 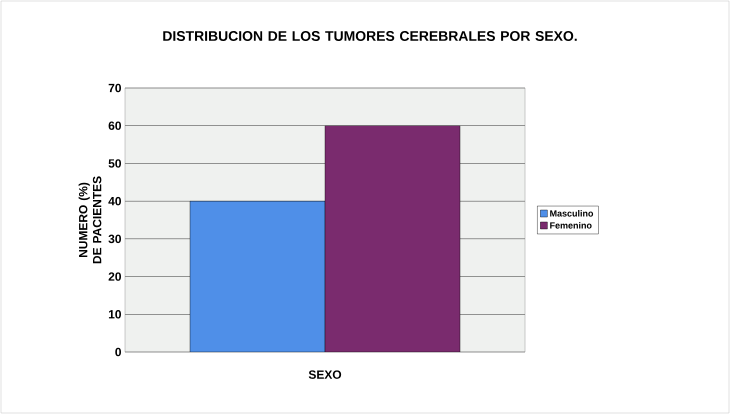 What do you see at coordinates (90, 220) in the screenshot?
I see `y-axis-title: NUMERO (%) DE PACIENTES` at bounding box center [90, 220].